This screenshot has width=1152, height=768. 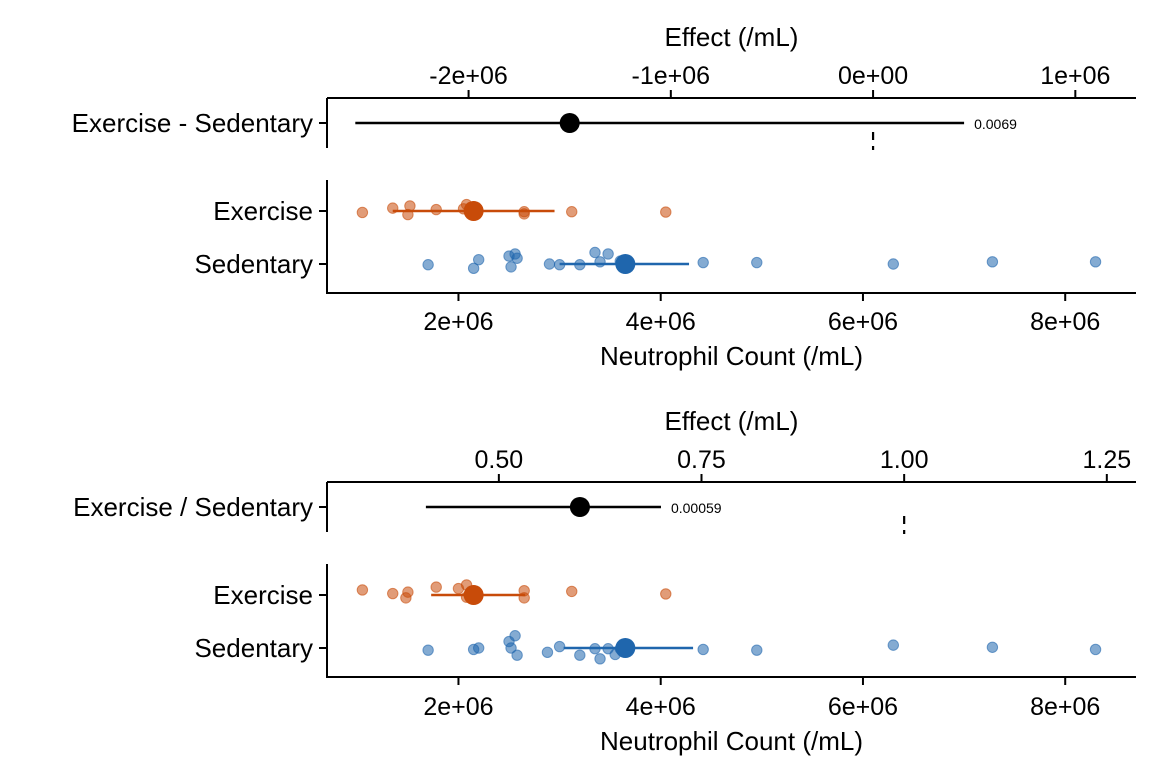 What do you see at coordinates (904, 460) in the screenshot?
I see `effect-axis-tick-label: 1.00` at bounding box center [904, 460].